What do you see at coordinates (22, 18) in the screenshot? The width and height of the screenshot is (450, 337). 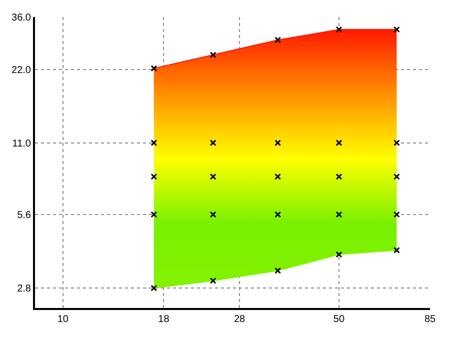 I see `y-tick-label: 36.0` at bounding box center [22, 18].